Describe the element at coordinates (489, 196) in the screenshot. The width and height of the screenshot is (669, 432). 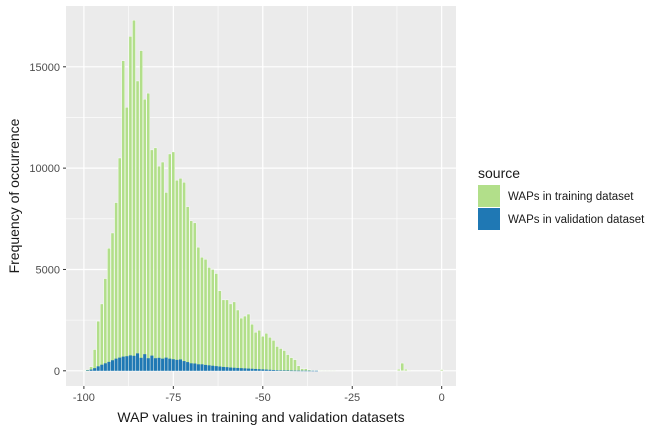
I see `legend-key-training` at that location.